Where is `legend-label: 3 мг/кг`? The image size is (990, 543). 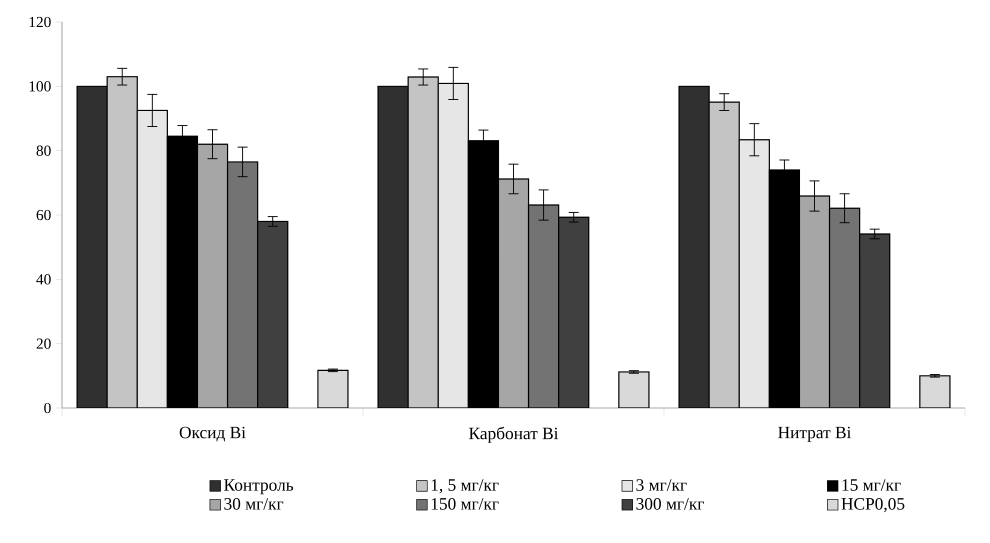 legend-label: 3 мг/кг is located at coordinates (661, 485).